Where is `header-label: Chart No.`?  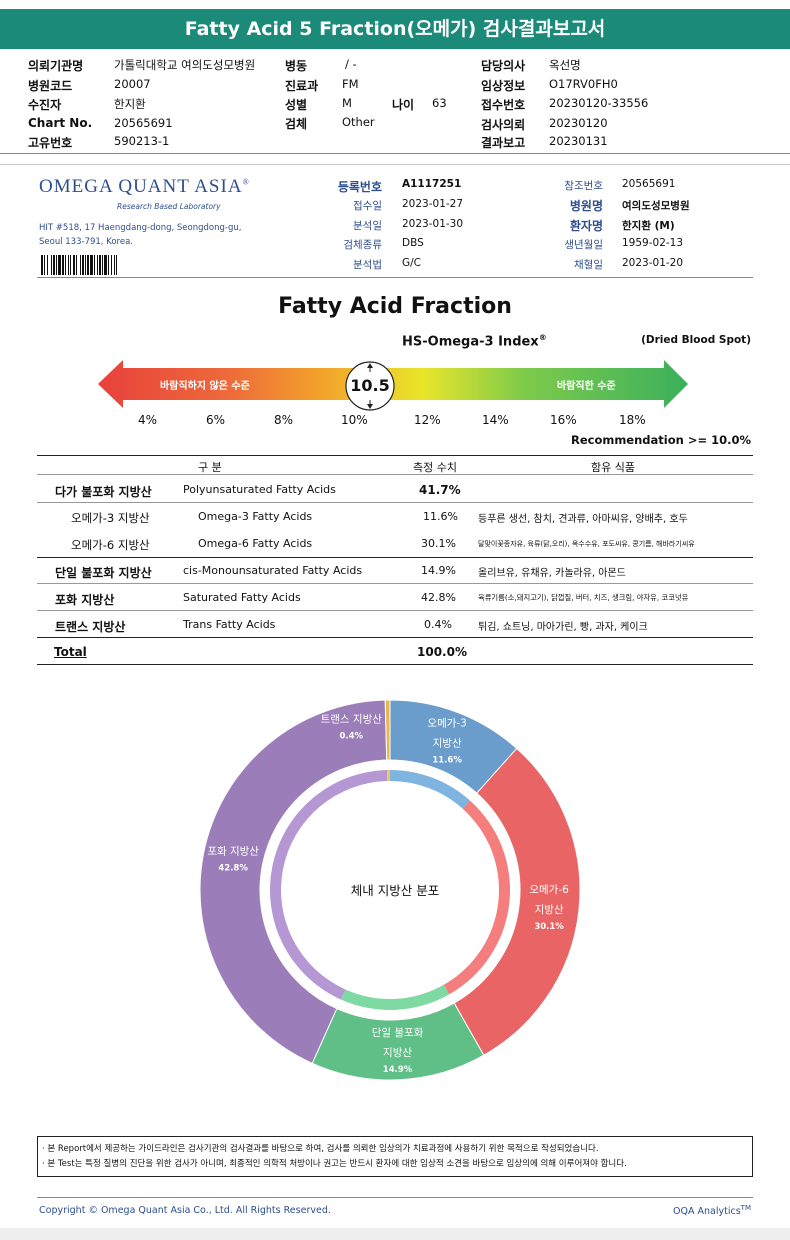
header-label: Chart No. is located at coordinates (60, 123).